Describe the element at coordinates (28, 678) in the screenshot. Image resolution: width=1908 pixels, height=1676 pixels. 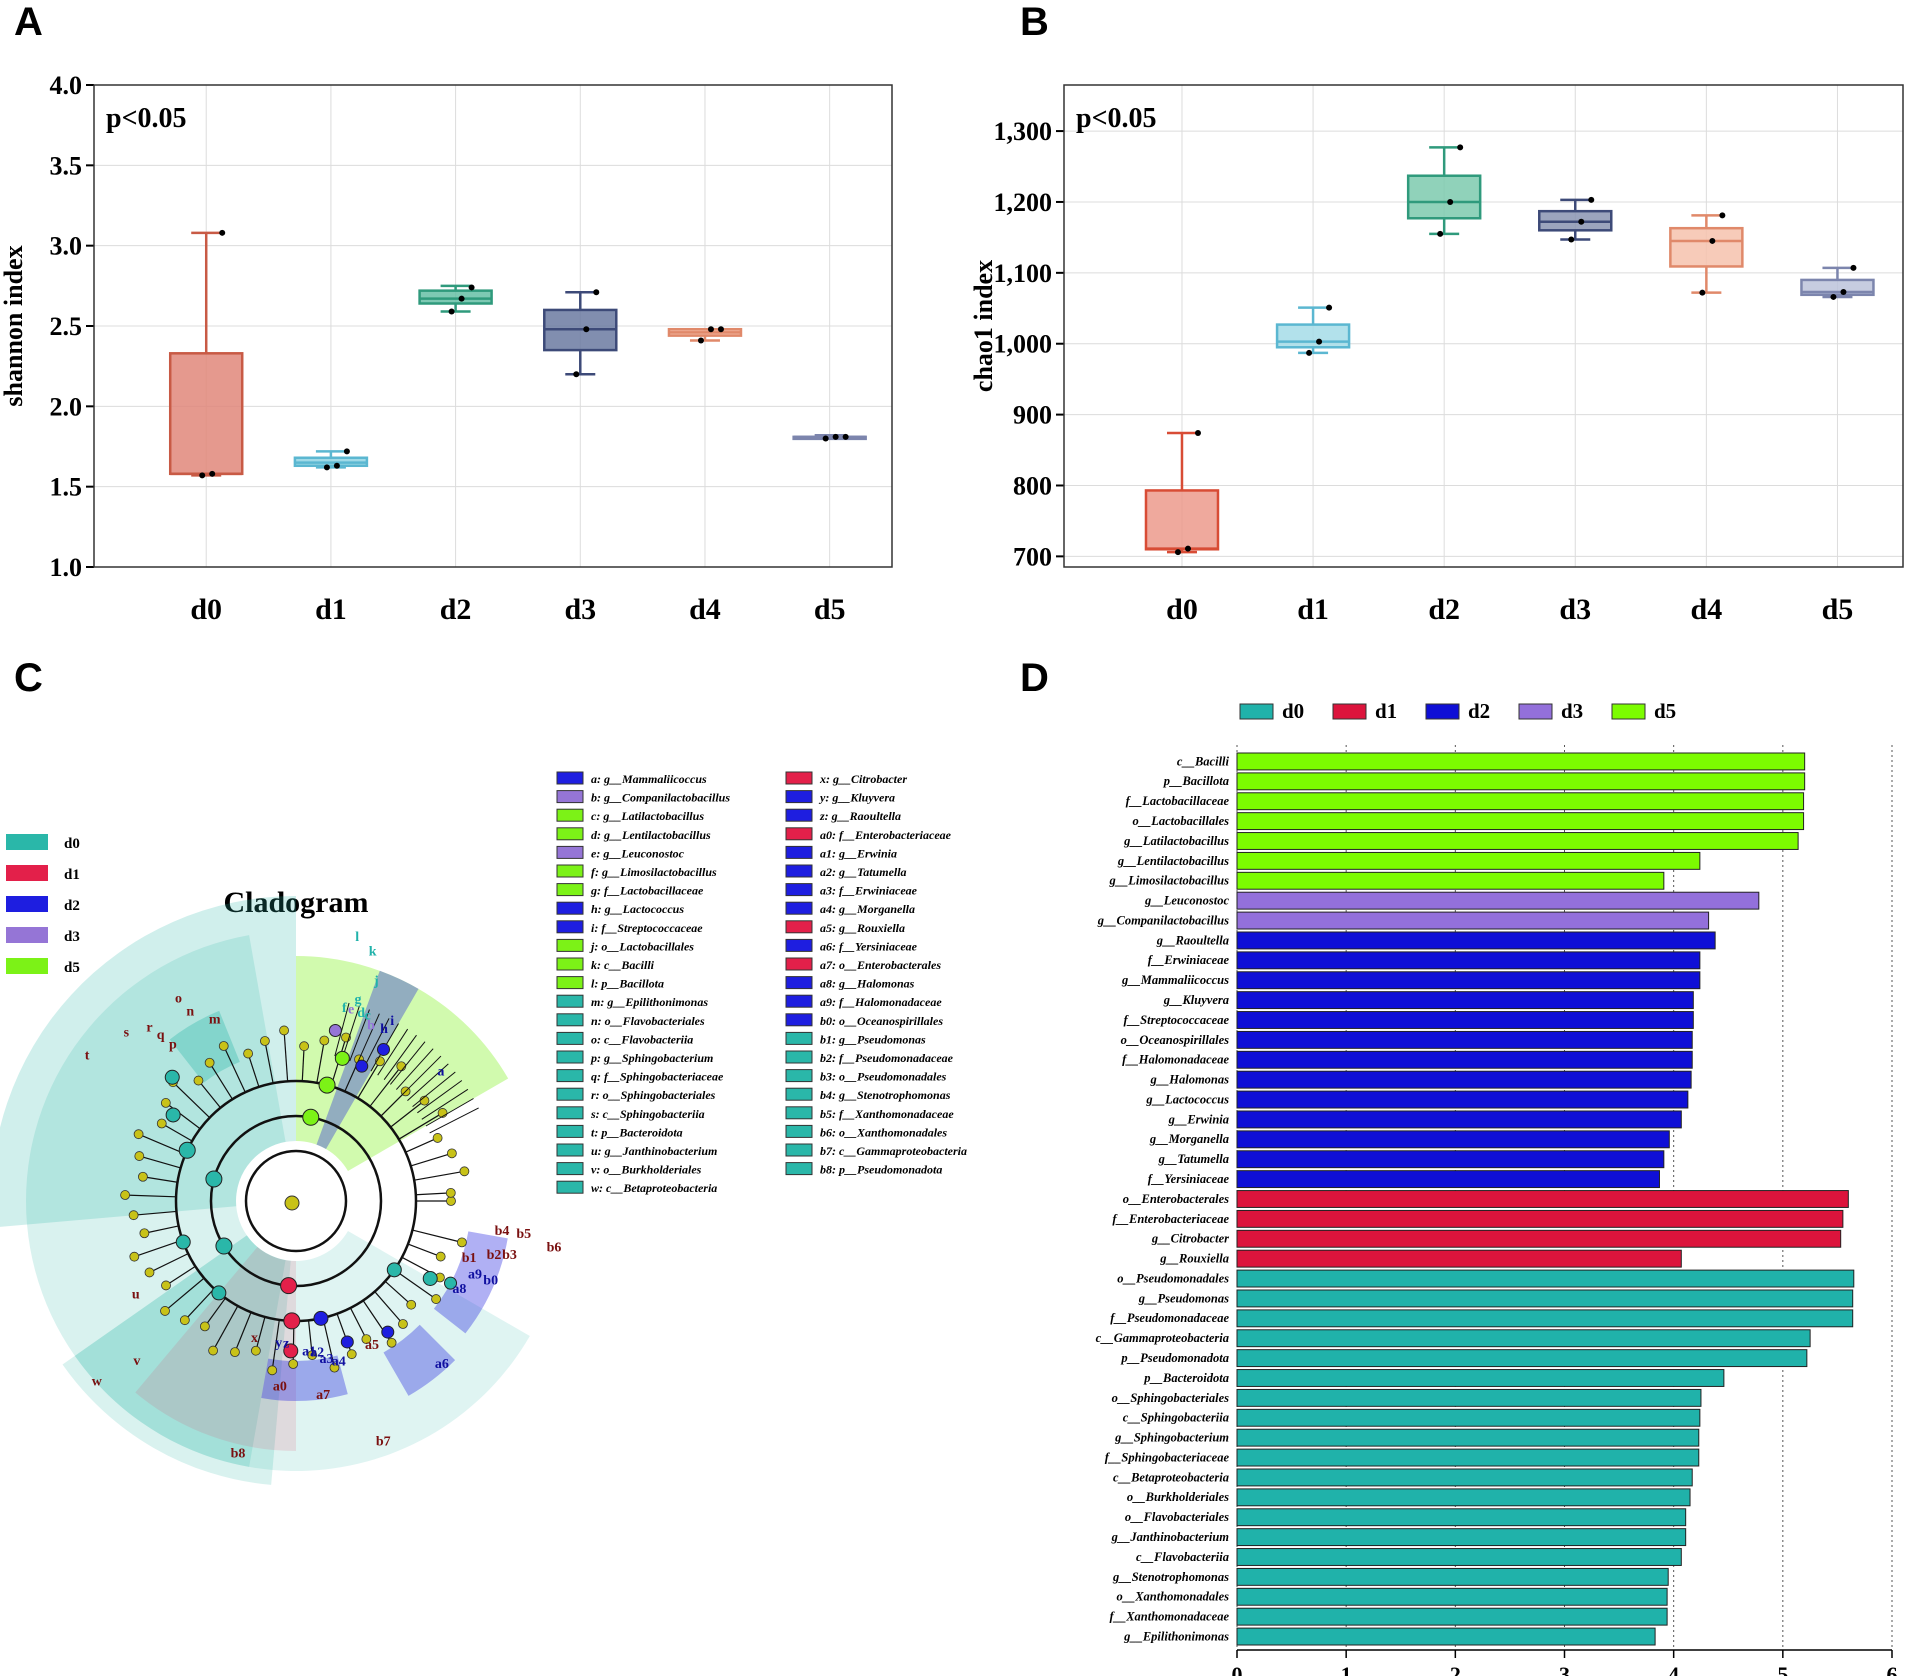
I see `panel-letter-c: C` at that location.